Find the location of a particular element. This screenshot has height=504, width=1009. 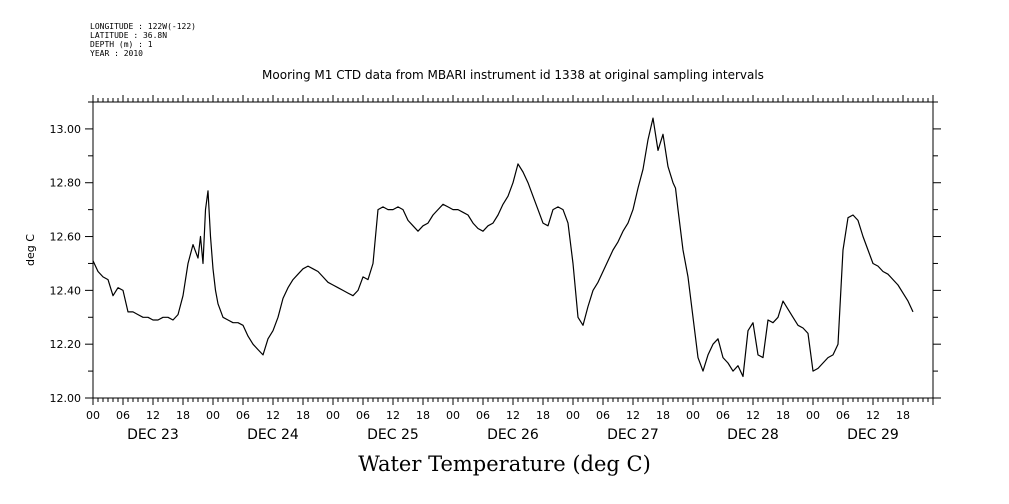

x-day-label: DEC 27 is located at coordinates (633, 435).